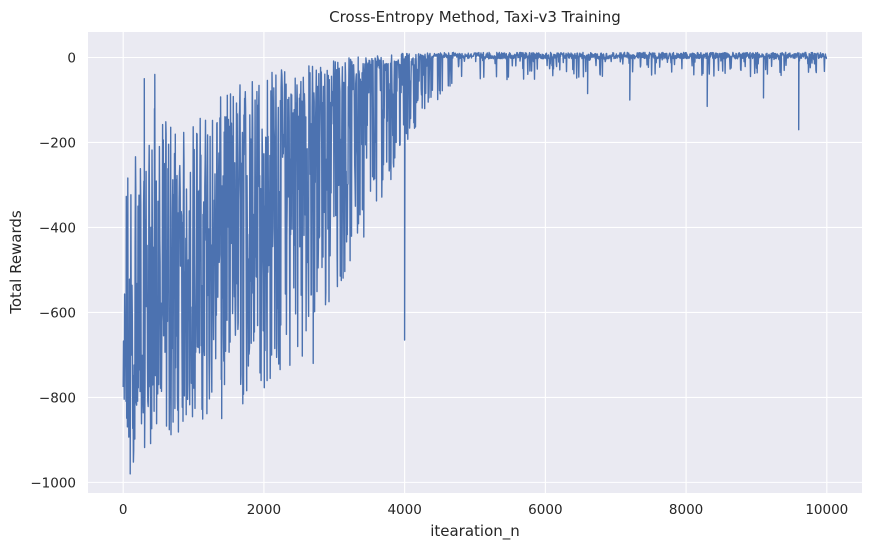 The width and height of the screenshot is (871, 550). What do you see at coordinates (57, 143) in the screenshot?
I see `y-tick-label: −200` at bounding box center [57, 143].